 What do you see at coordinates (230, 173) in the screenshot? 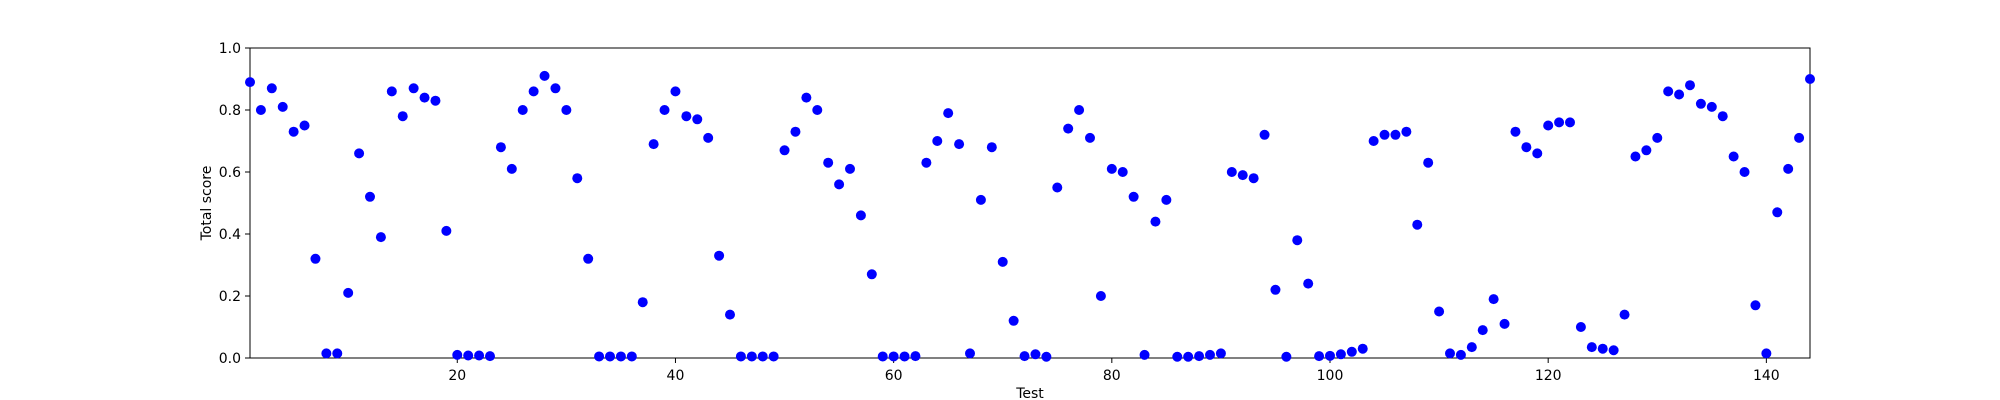
I see `y-tick-label: 0.6` at bounding box center [230, 173].